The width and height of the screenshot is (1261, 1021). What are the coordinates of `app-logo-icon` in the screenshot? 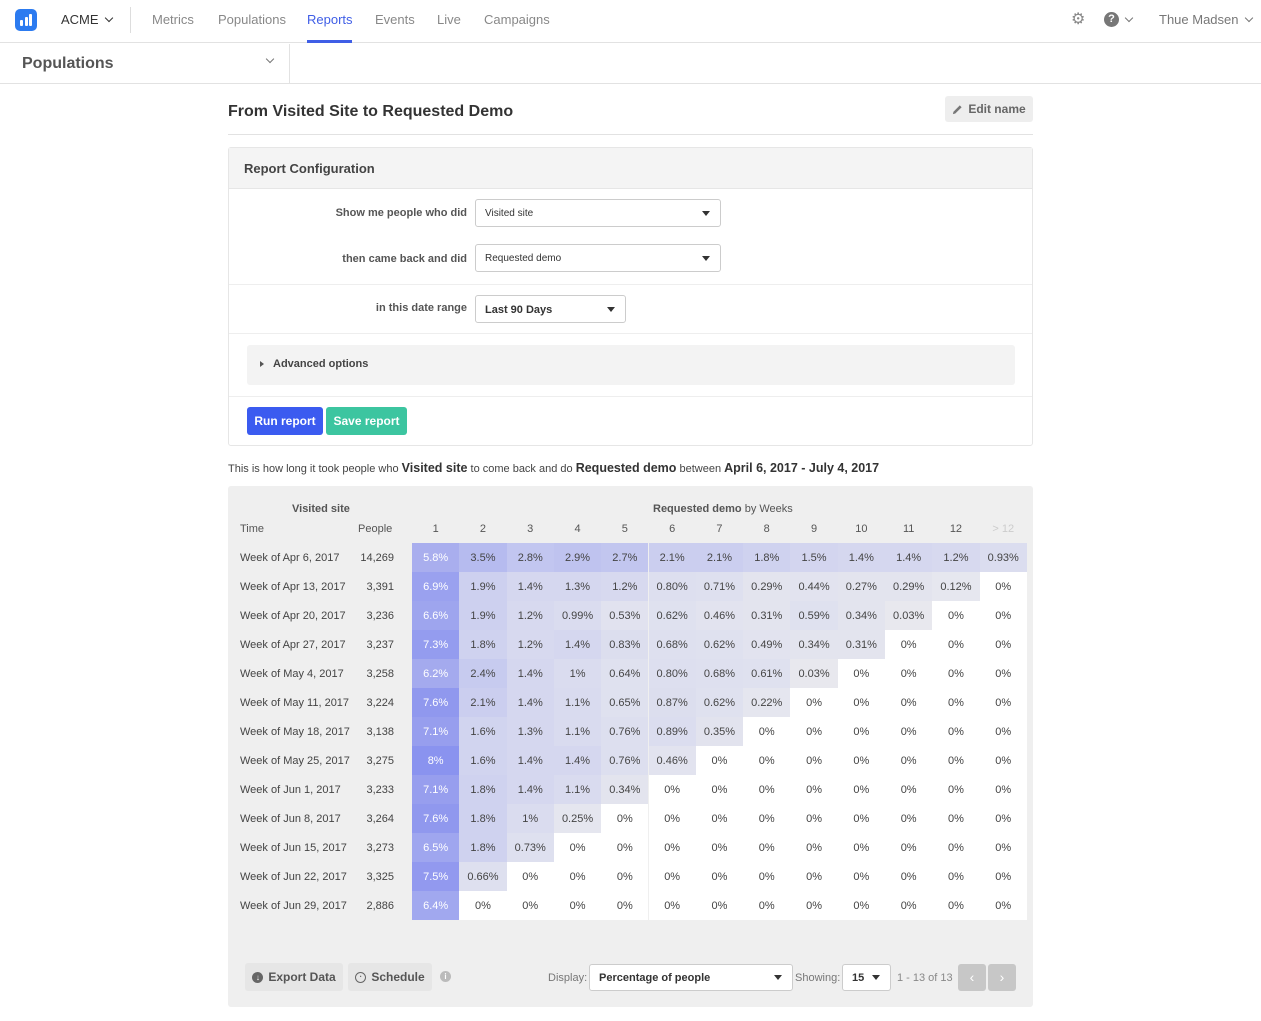 It's located at (26, 20).